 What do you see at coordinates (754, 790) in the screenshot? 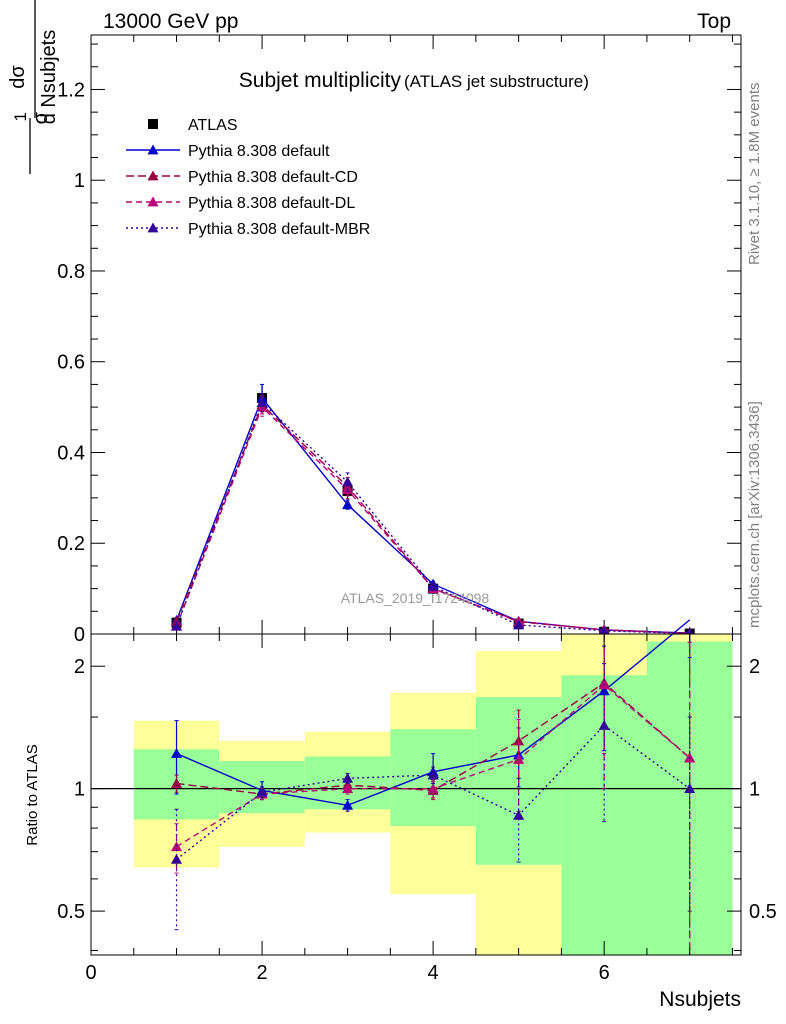
I see `ratio-ytick-label-right: 1` at bounding box center [754, 790].